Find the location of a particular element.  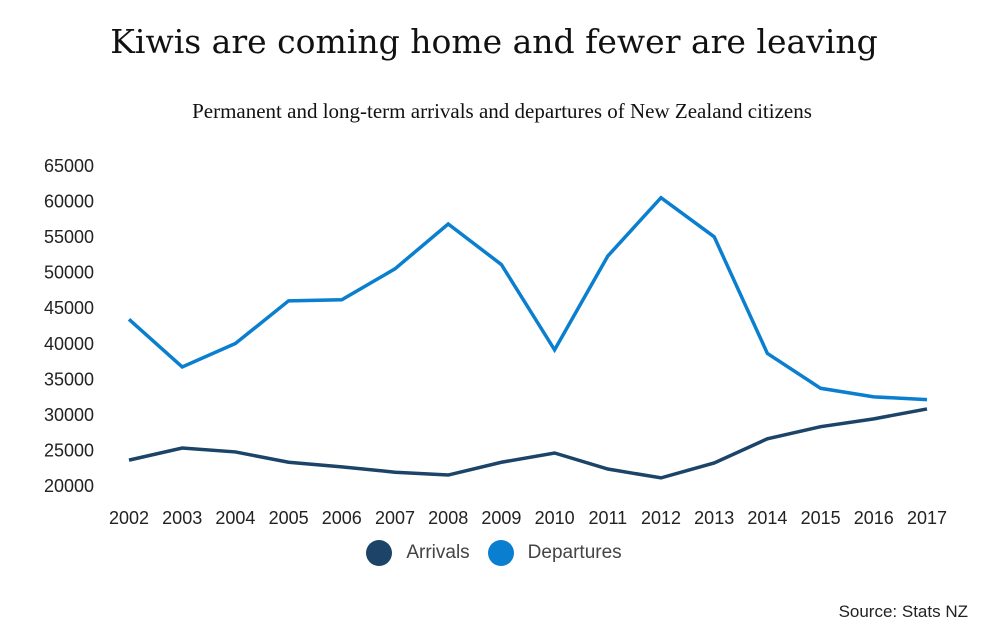

y-tick-label: 20000 is located at coordinates (69, 486).